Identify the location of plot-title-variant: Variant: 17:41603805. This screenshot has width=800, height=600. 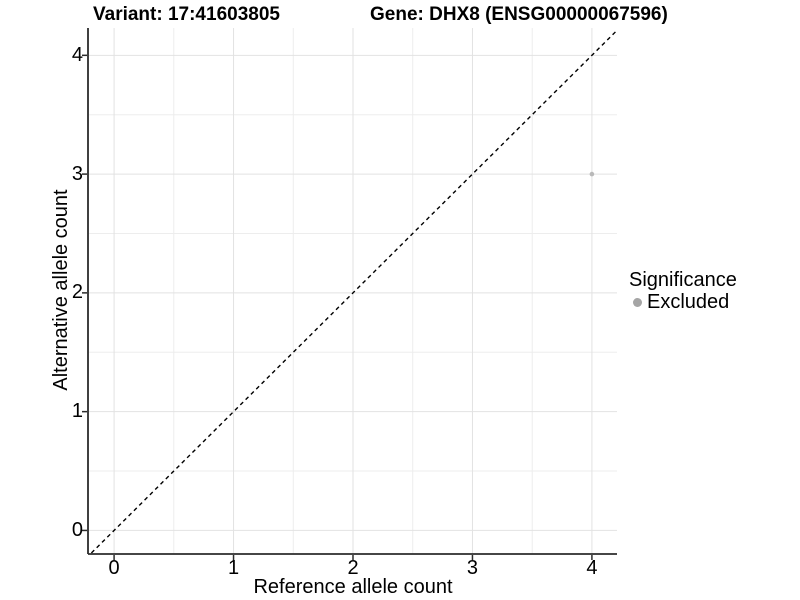
(186, 14).